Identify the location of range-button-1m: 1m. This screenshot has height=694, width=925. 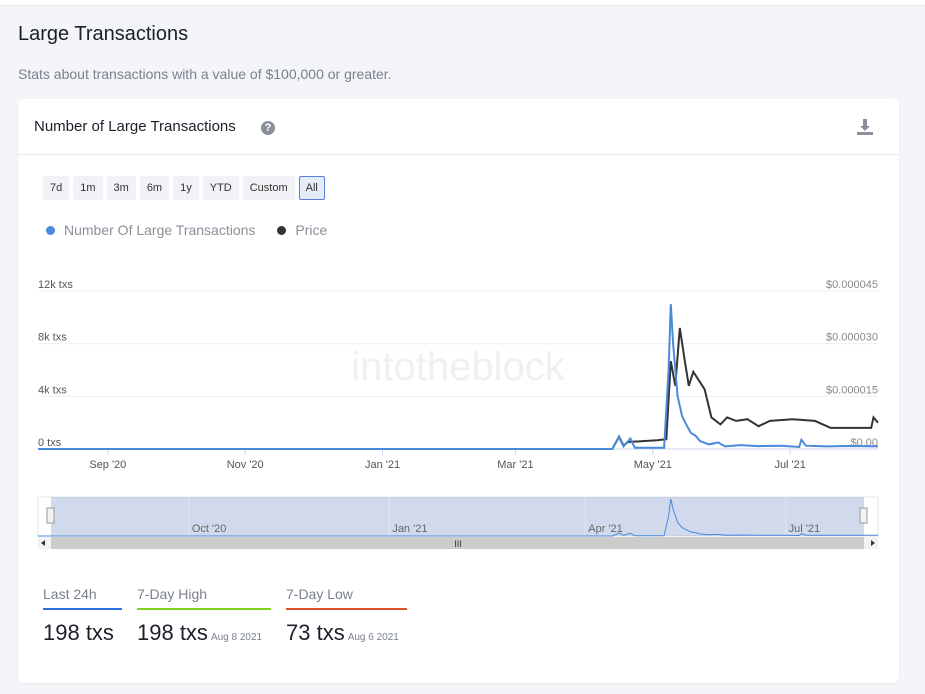
(88, 188).